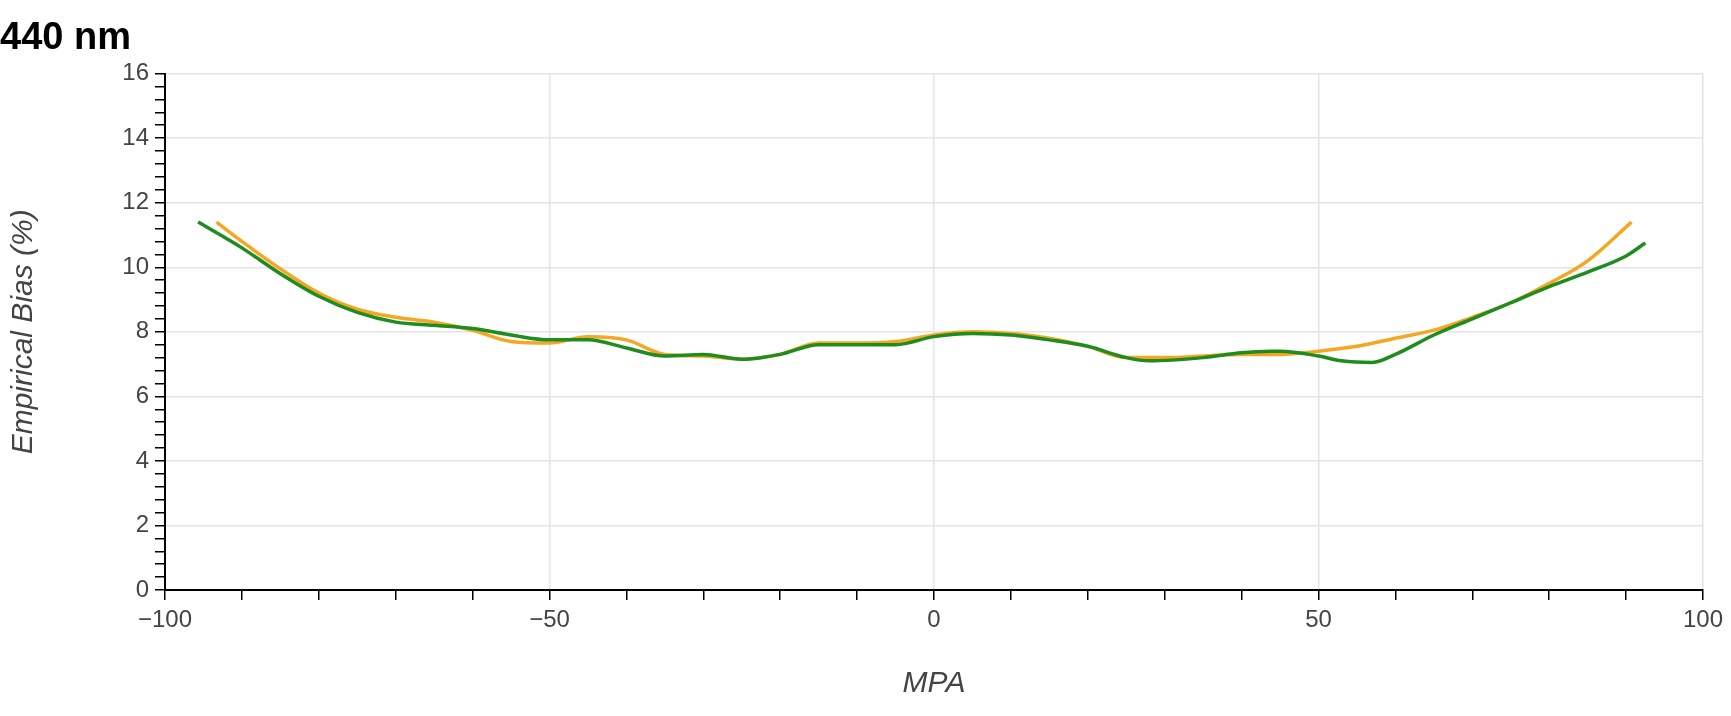 This screenshot has width=1731, height=716. Describe the element at coordinates (142, 330) in the screenshot. I see `y-tick-label: 8` at that location.